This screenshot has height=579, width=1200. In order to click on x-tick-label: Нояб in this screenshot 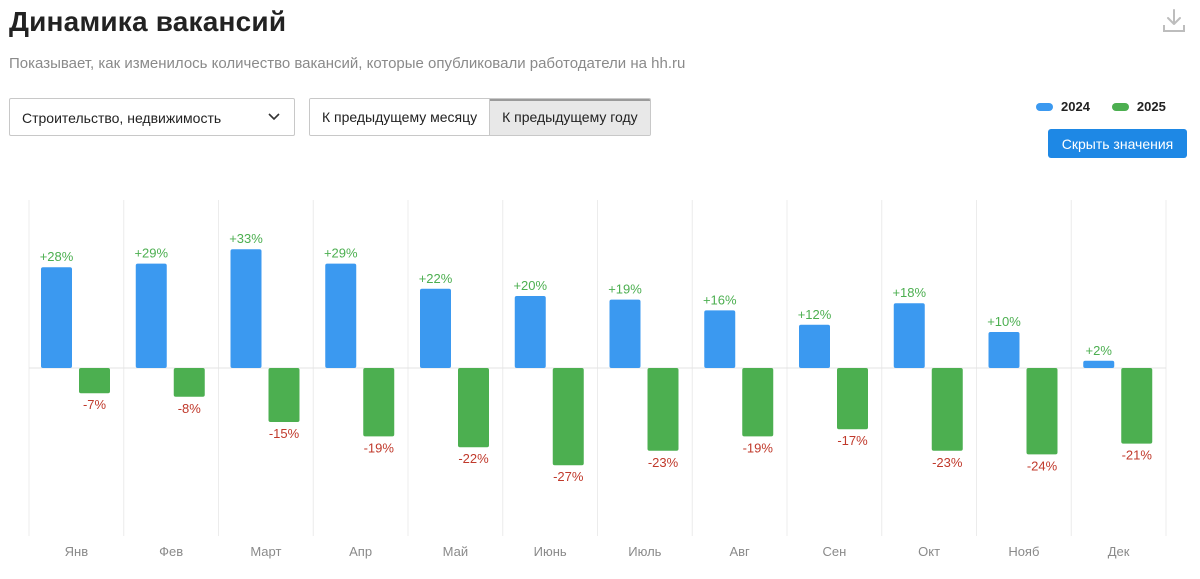, I will do `click(1023, 551)`.